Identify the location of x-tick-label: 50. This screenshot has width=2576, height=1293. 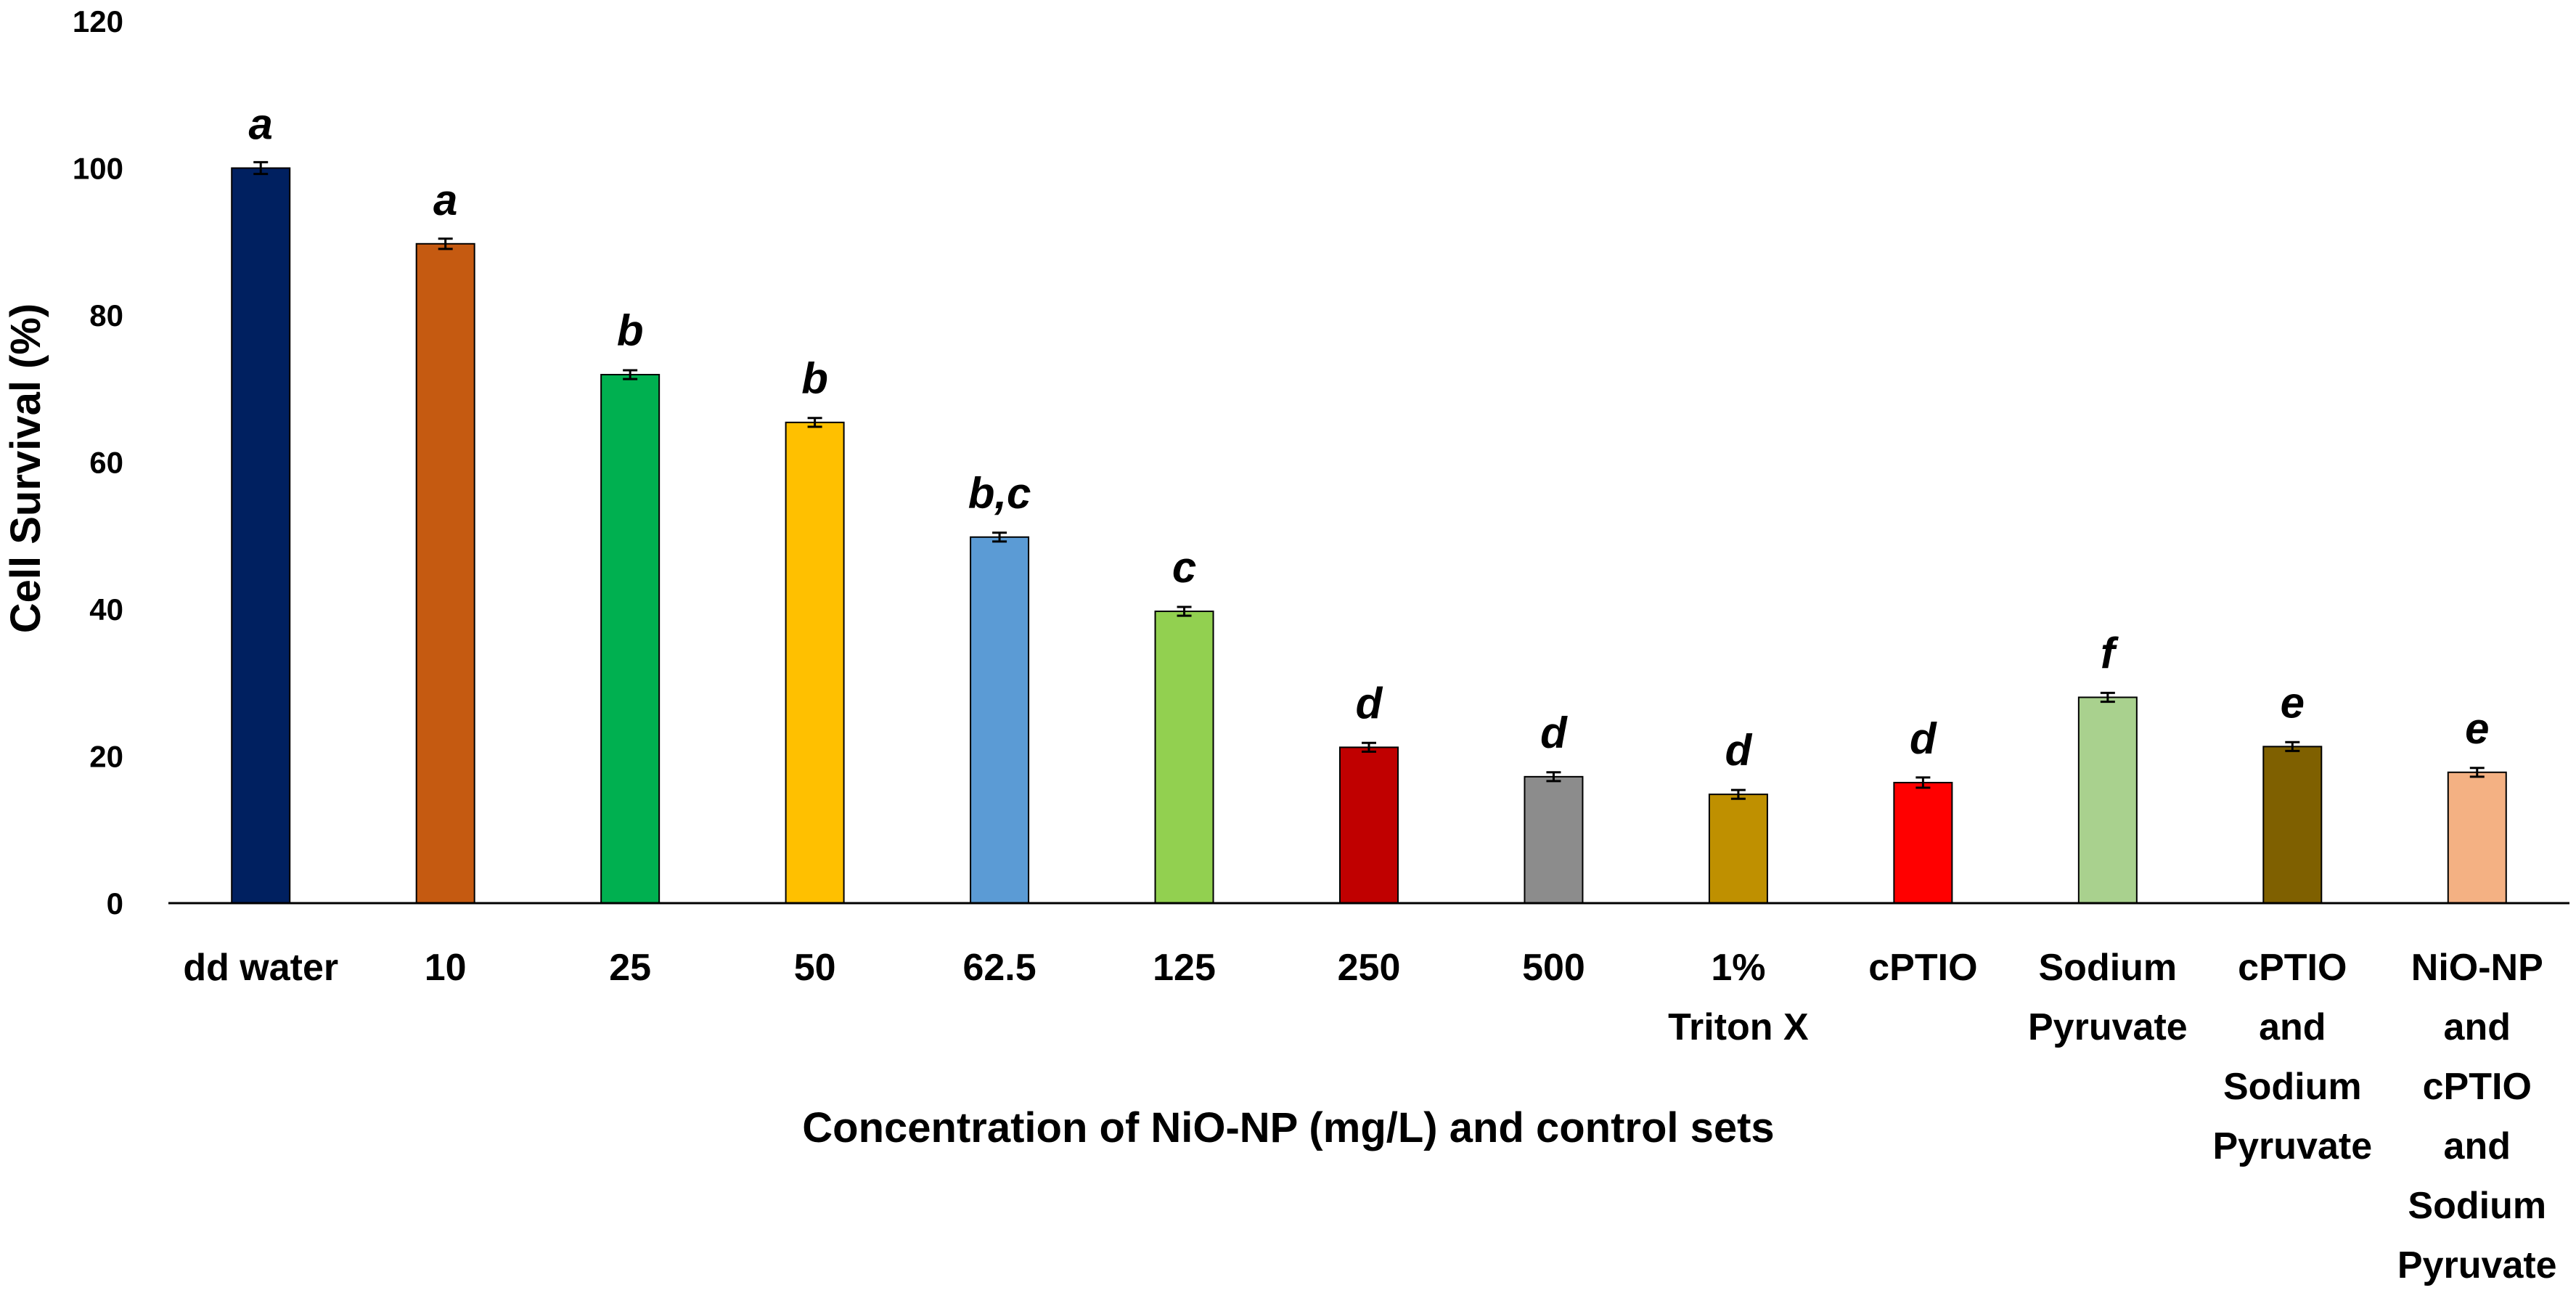
(815, 968).